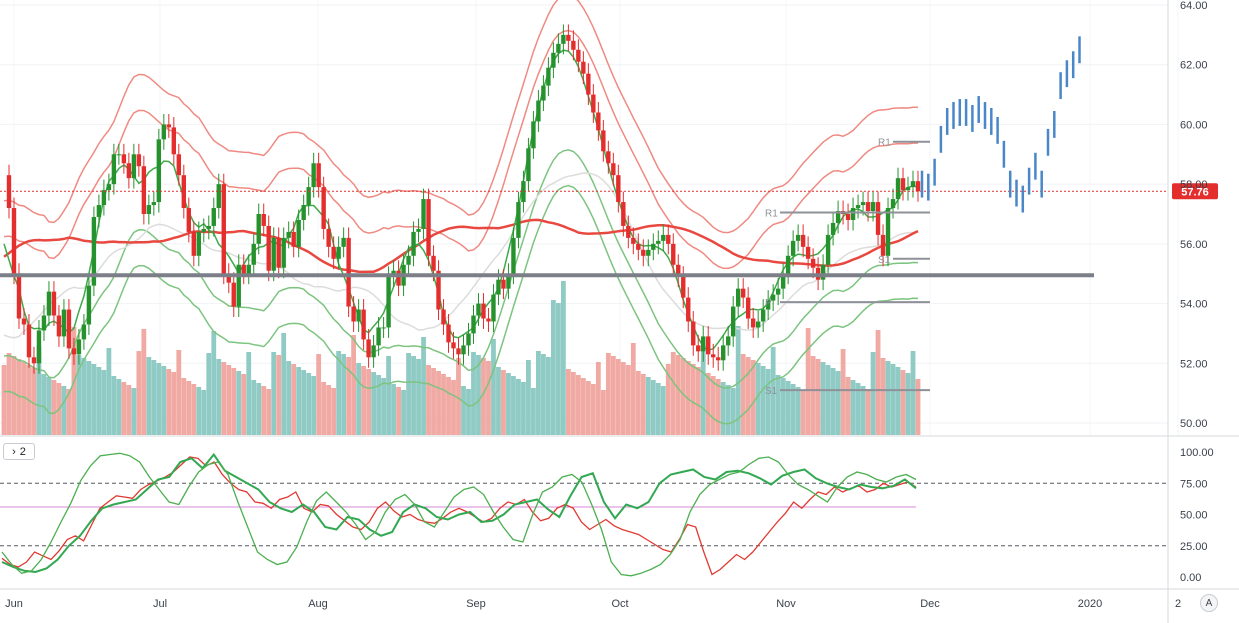 The width and height of the screenshot is (1239, 623). Describe the element at coordinates (1209, 603) in the screenshot. I see `auto-scale-button: A` at that location.